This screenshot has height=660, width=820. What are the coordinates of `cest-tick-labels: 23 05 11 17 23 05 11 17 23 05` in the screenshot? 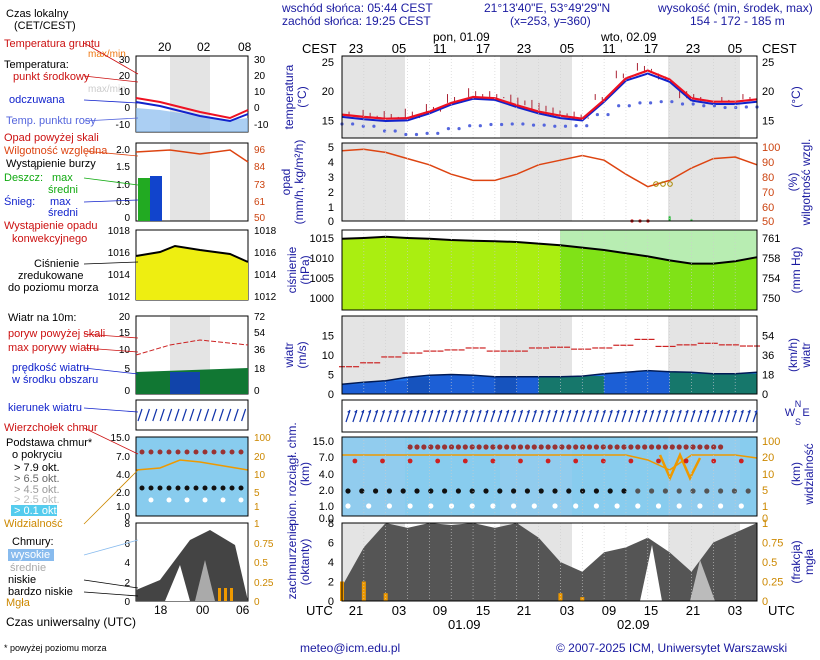 It's located at (545, 48).